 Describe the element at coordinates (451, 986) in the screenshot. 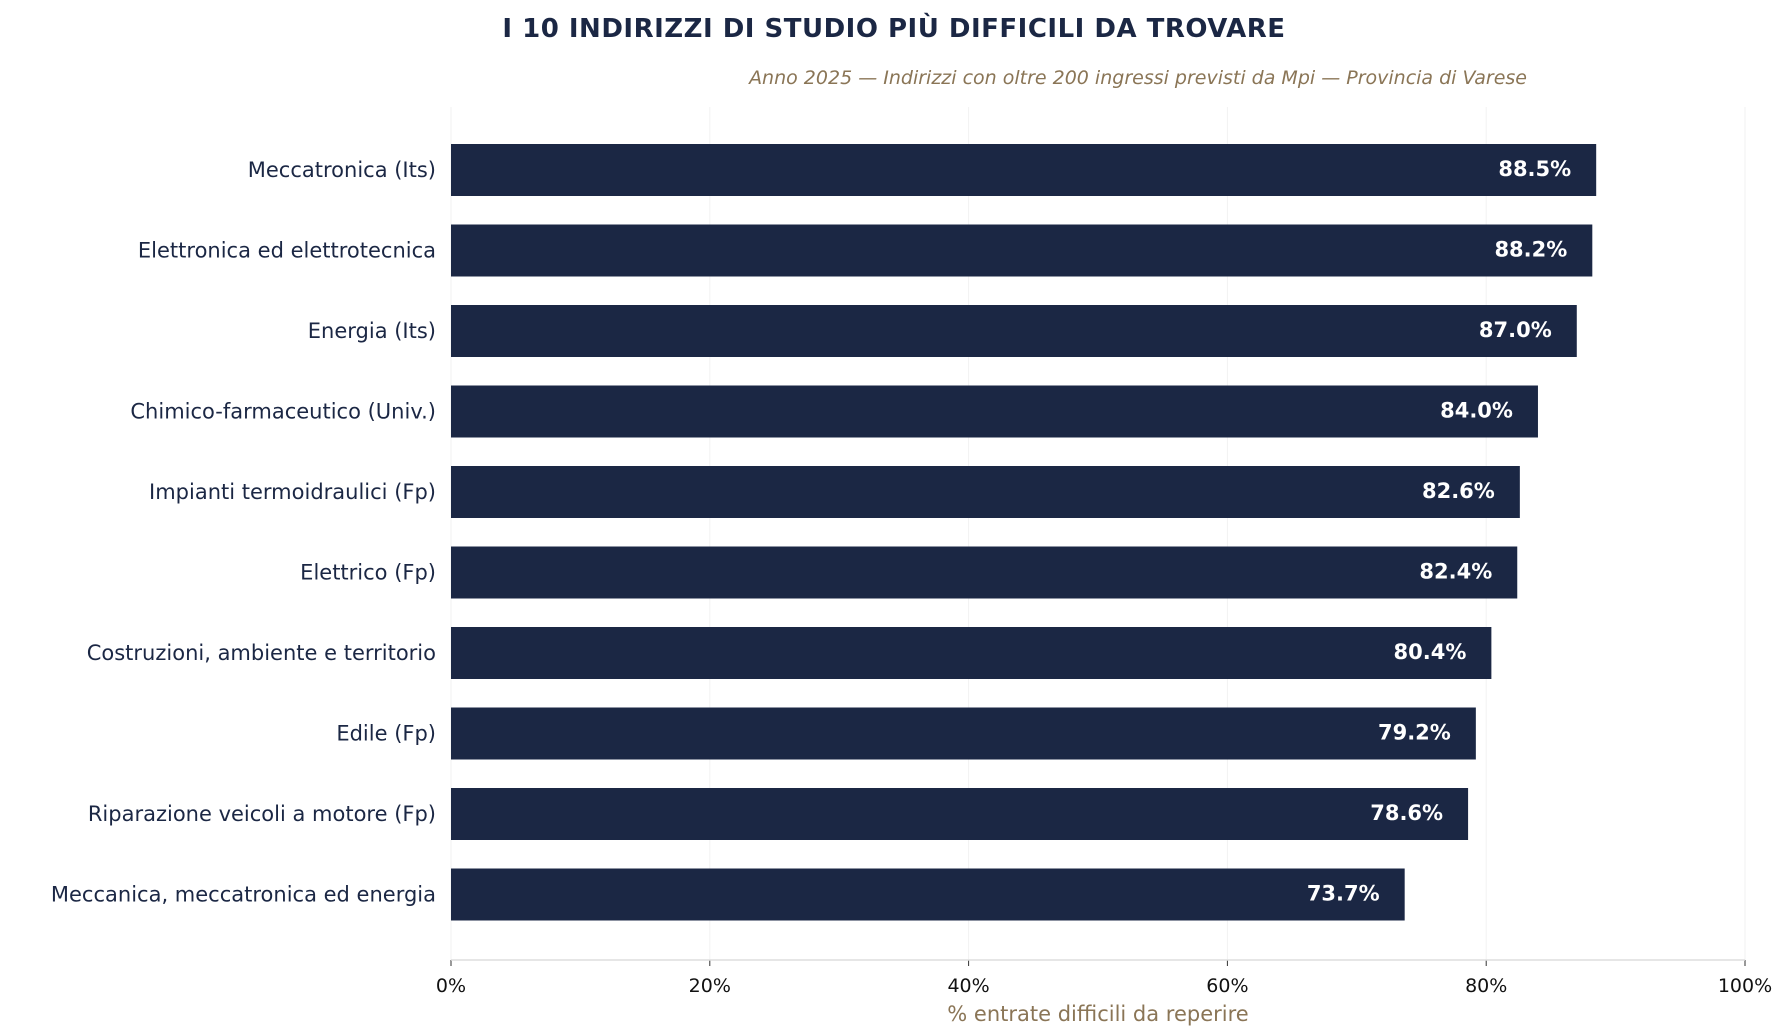

I see `x-tick-label: 0%` at that location.